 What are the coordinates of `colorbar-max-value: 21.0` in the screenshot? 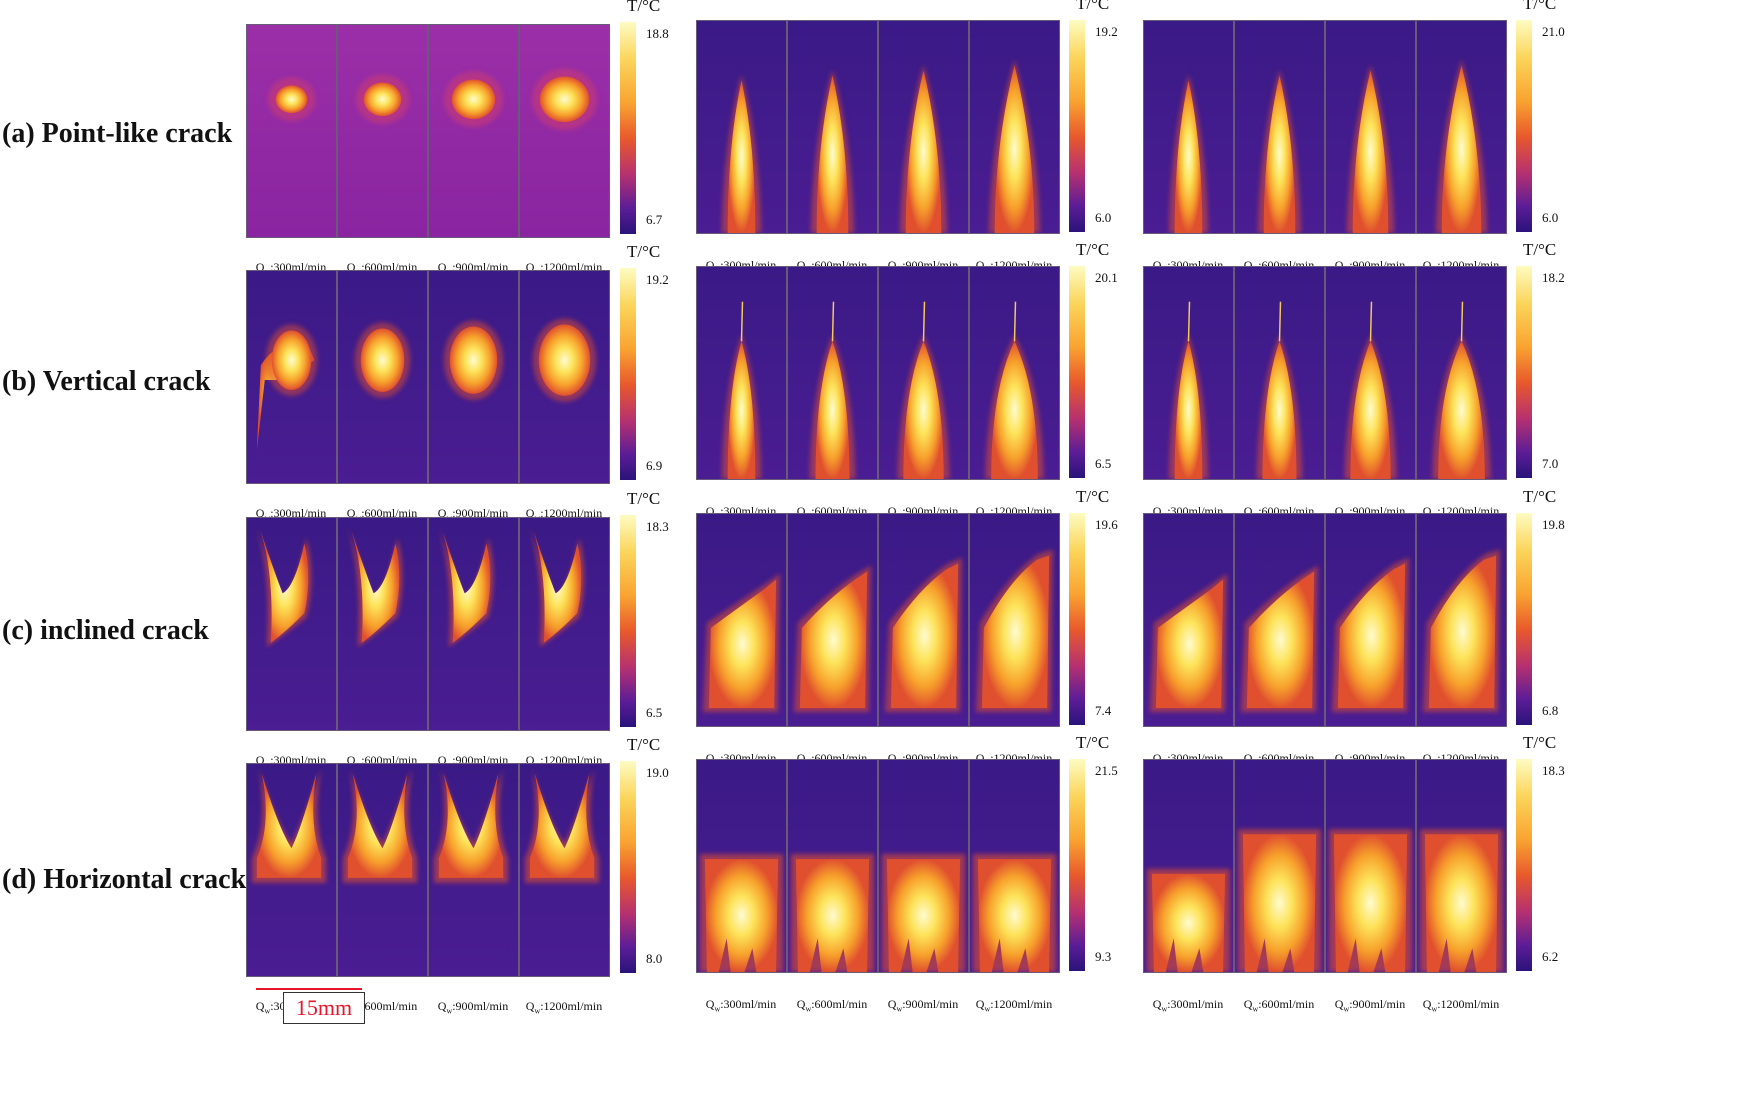 It's located at (1553, 31).